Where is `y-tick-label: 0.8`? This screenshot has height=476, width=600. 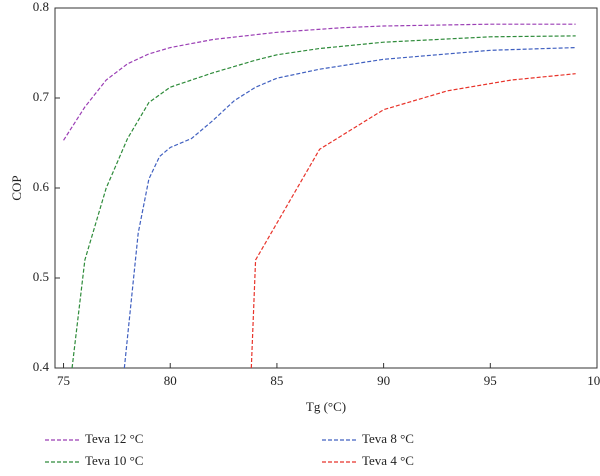 y-tick-label: 0.8 is located at coordinates (41, 7).